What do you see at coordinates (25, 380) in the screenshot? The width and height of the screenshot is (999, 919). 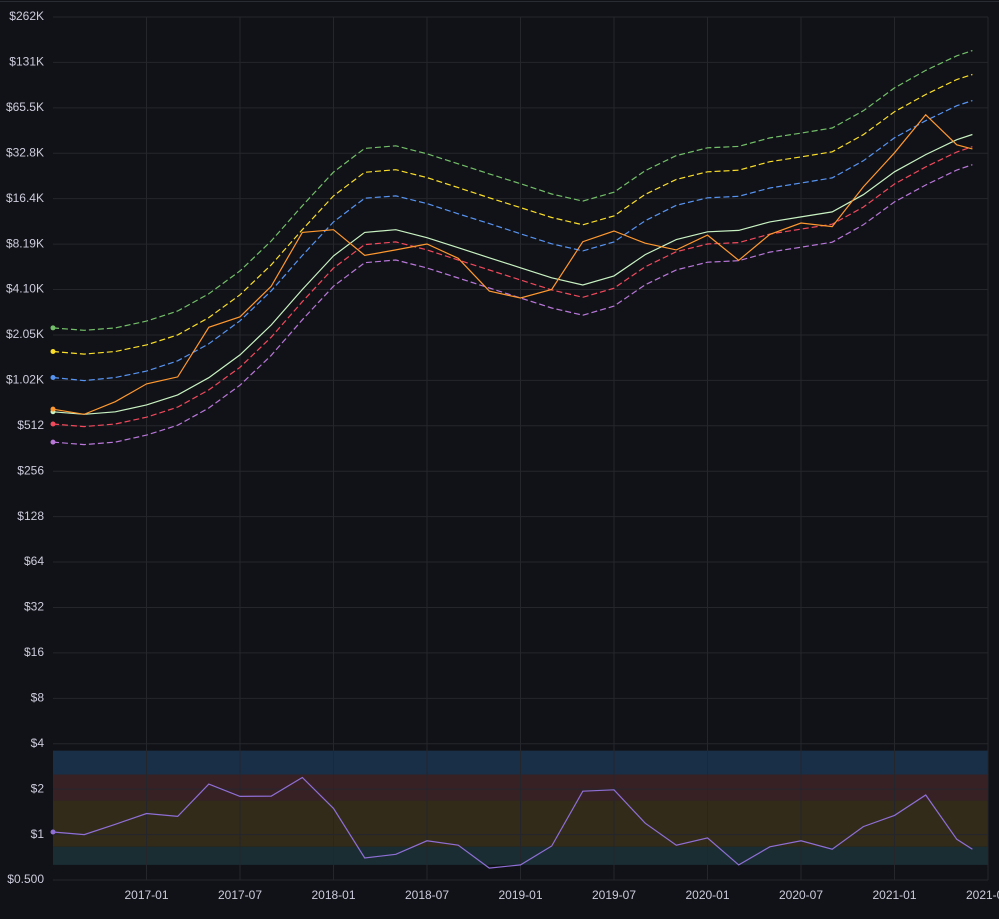 I see `y-tick-label: $1.02K` at bounding box center [25, 380].